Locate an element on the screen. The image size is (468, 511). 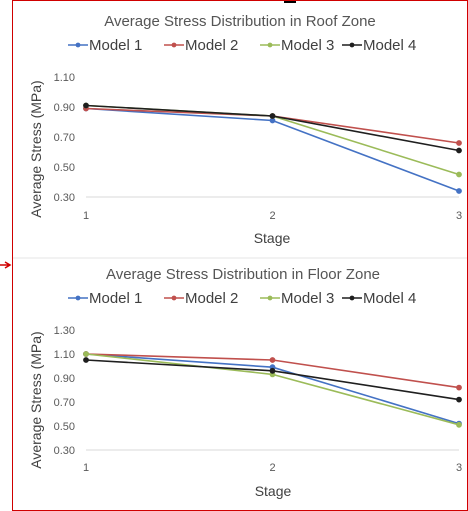
y-tick-label: 1.30 is located at coordinates (64, 331).